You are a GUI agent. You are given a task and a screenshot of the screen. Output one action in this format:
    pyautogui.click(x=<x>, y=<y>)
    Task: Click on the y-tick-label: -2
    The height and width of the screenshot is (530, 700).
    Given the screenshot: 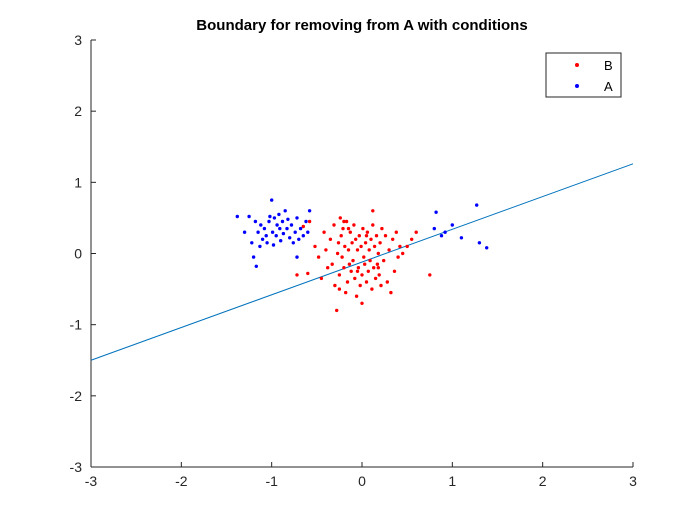 What is the action you would take?
    pyautogui.click(x=76, y=396)
    